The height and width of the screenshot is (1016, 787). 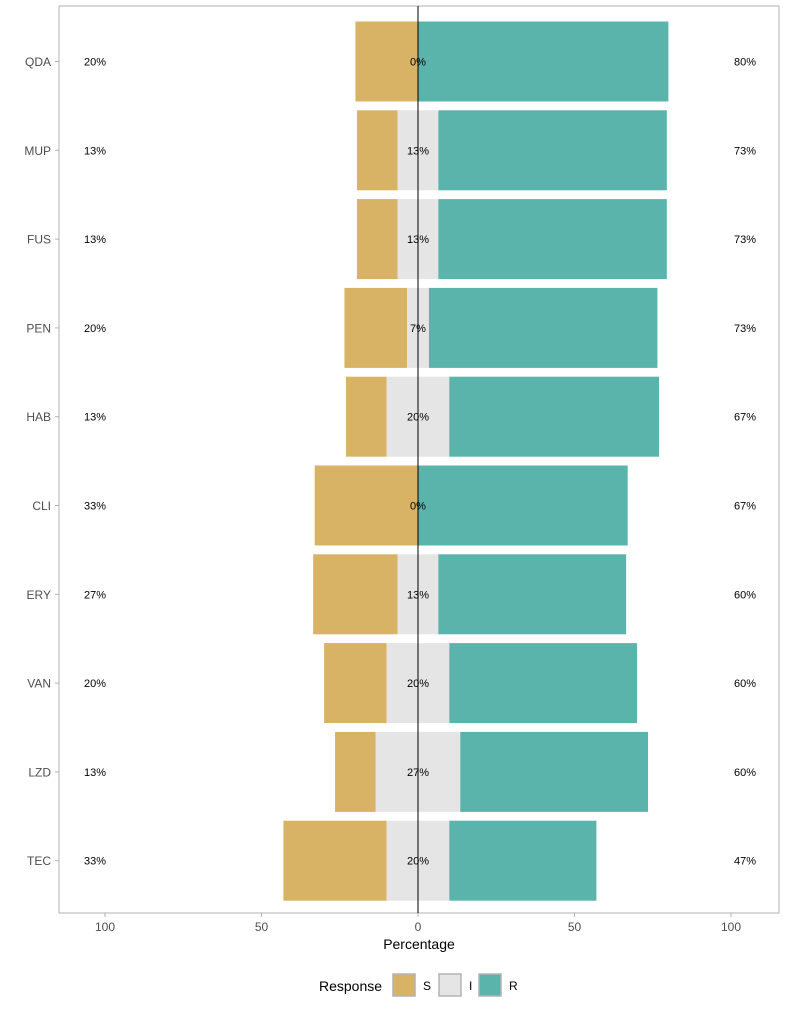 What do you see at coordinates (366, 505) in the screenshot?
I see `bar-cli-s` at bounding box center [366, 505].